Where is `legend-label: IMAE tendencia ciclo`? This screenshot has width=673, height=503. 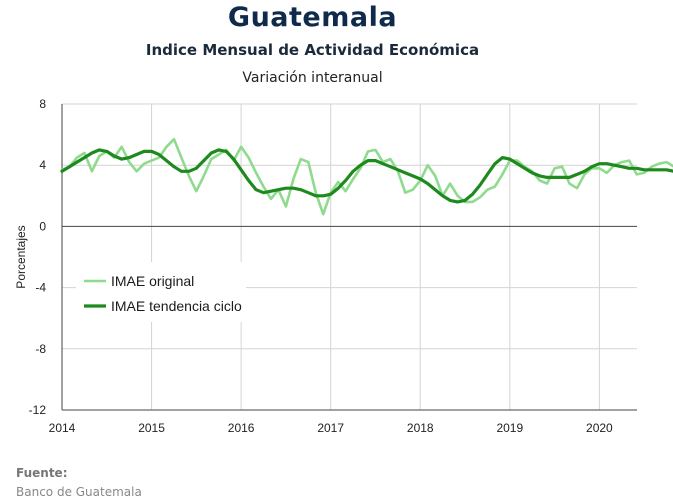 legend-label: IMAE tendencia ciclo is located at coordinates (176, 306).